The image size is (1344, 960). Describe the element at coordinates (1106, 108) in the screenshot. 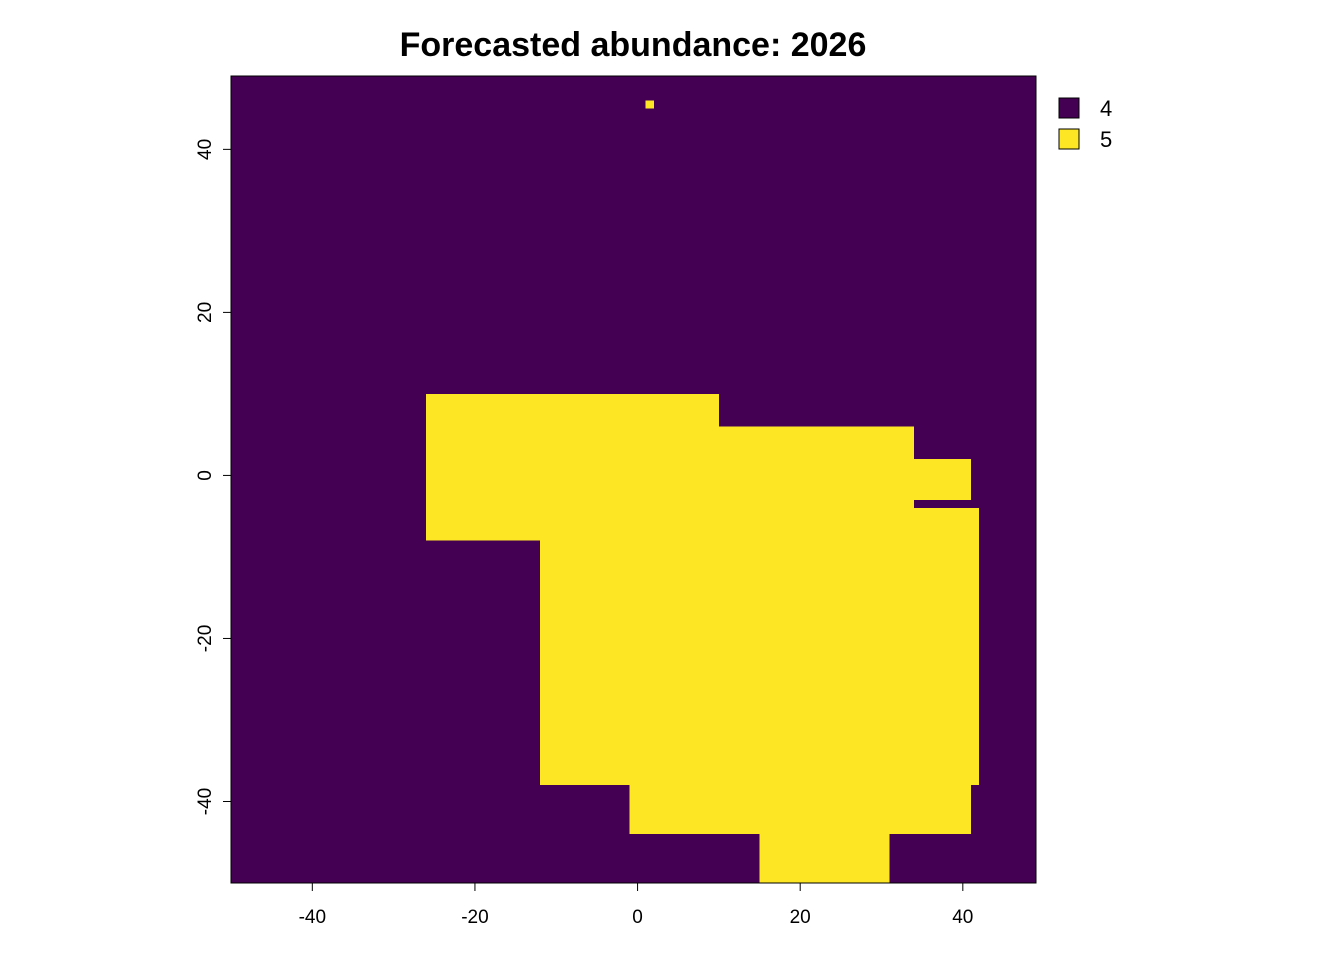

I see `legend-label: 4` at that location.